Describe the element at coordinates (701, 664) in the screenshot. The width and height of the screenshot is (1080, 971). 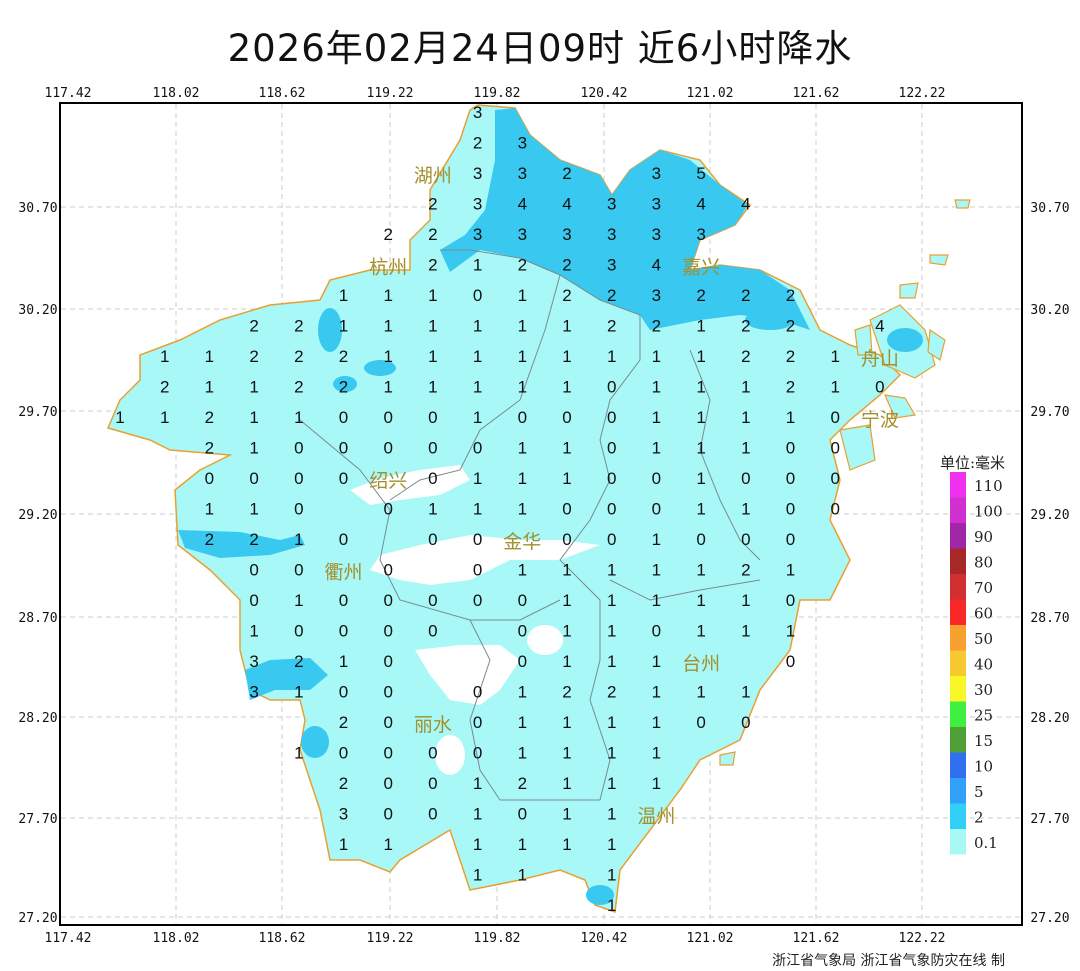
I see `city-label: 台州` at that location.